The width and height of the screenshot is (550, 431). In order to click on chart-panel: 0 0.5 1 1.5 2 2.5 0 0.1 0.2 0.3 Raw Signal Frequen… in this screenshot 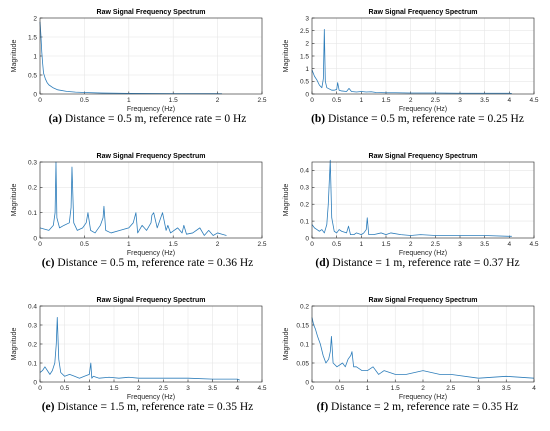, I will do `click(139, 205)`.